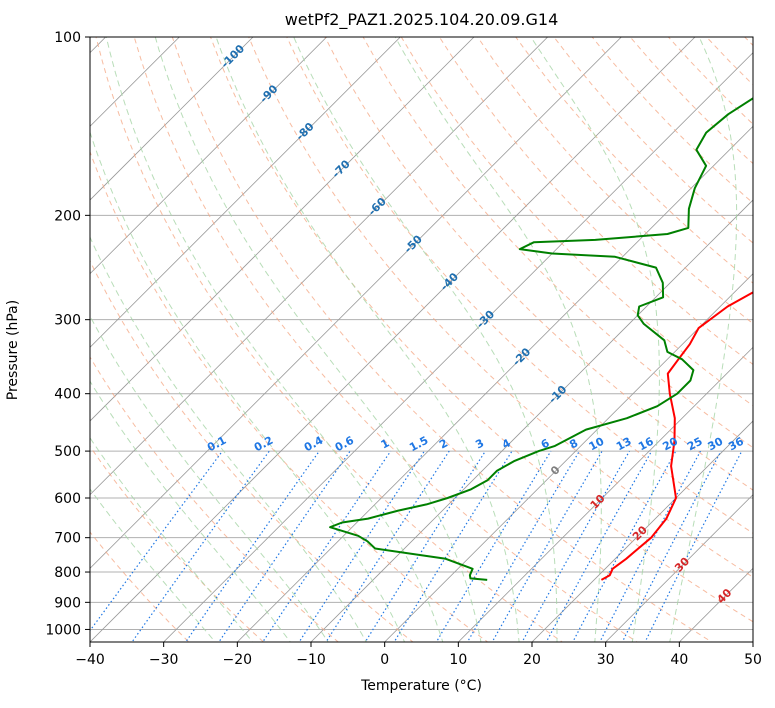 The height and width of the screenshot is (708, 775). Describe the element at coordinates (736, 444) in the screenshot. I see `mixing-ratio-label: 36` at that location.